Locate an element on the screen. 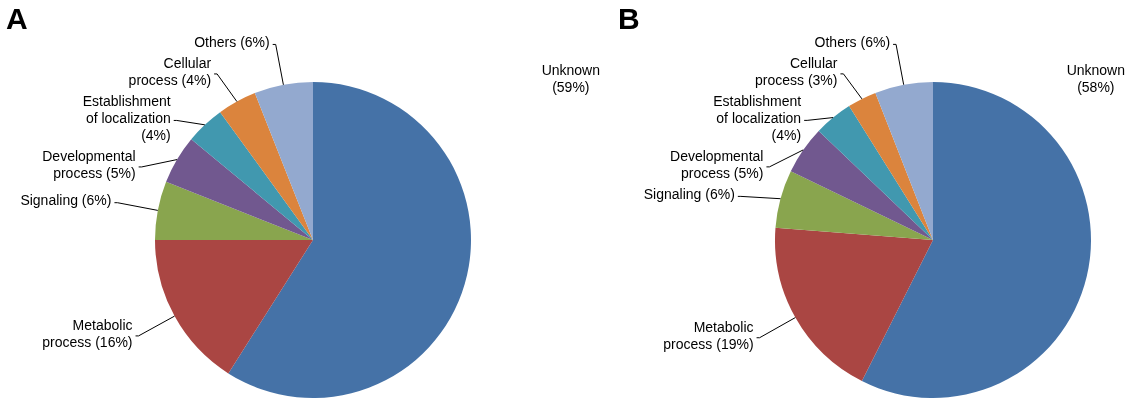  data-label: (59%) is located at coordinates (571, 86).